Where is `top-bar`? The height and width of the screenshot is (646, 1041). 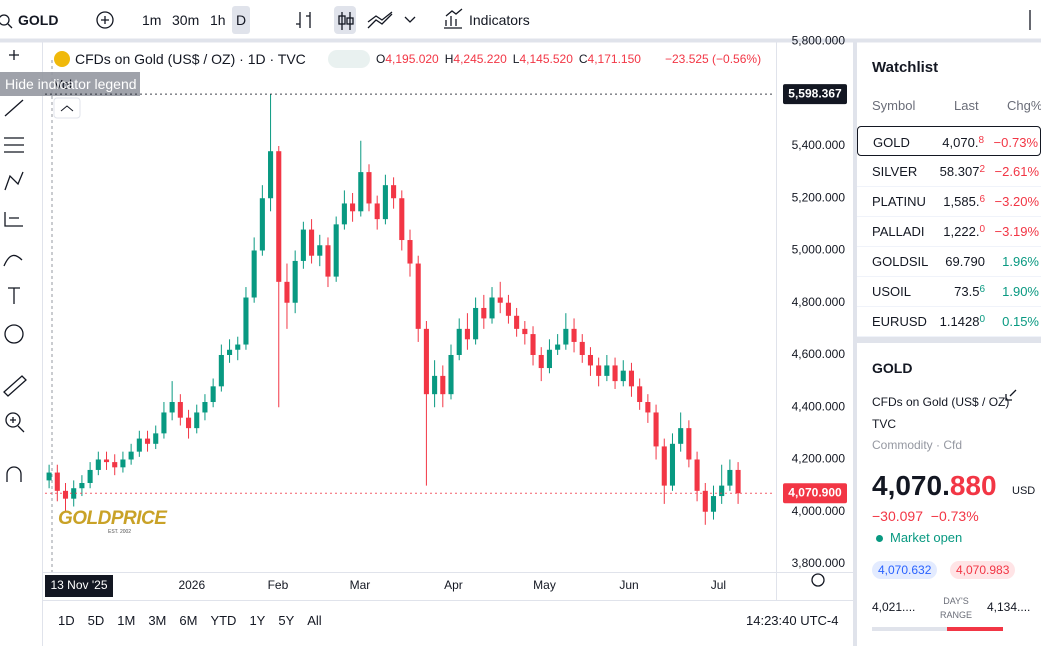 top-bar is located at coordinates (520, 20).